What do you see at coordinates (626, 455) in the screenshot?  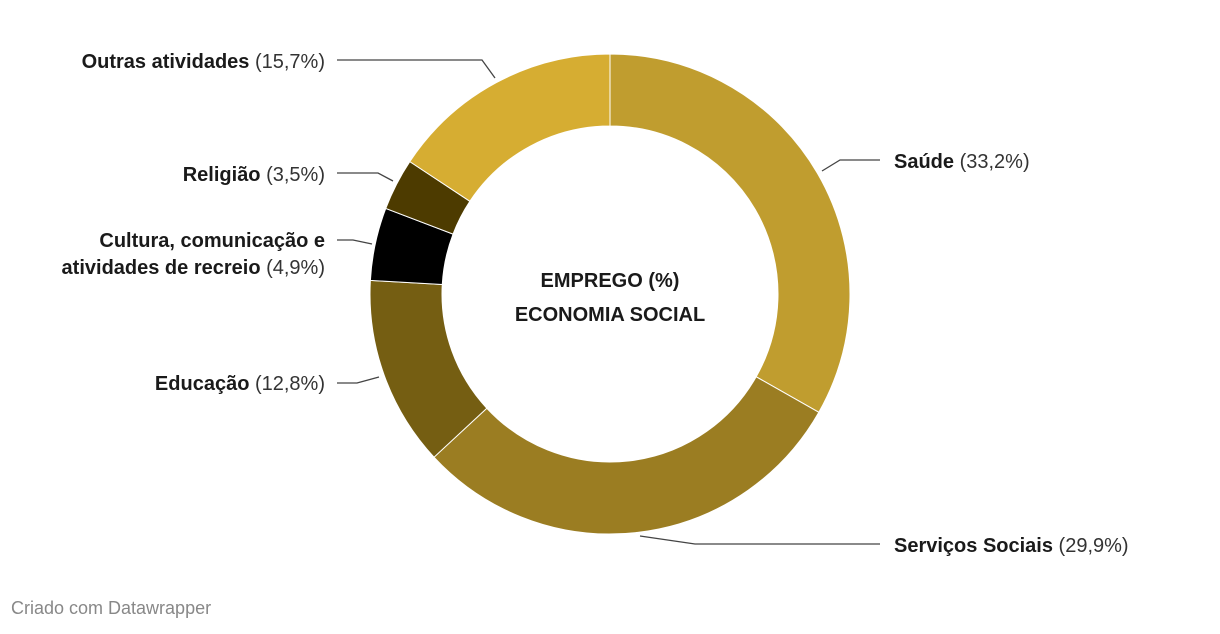 I see `slice-servicos-sociais` at bounding box center [626, 455].